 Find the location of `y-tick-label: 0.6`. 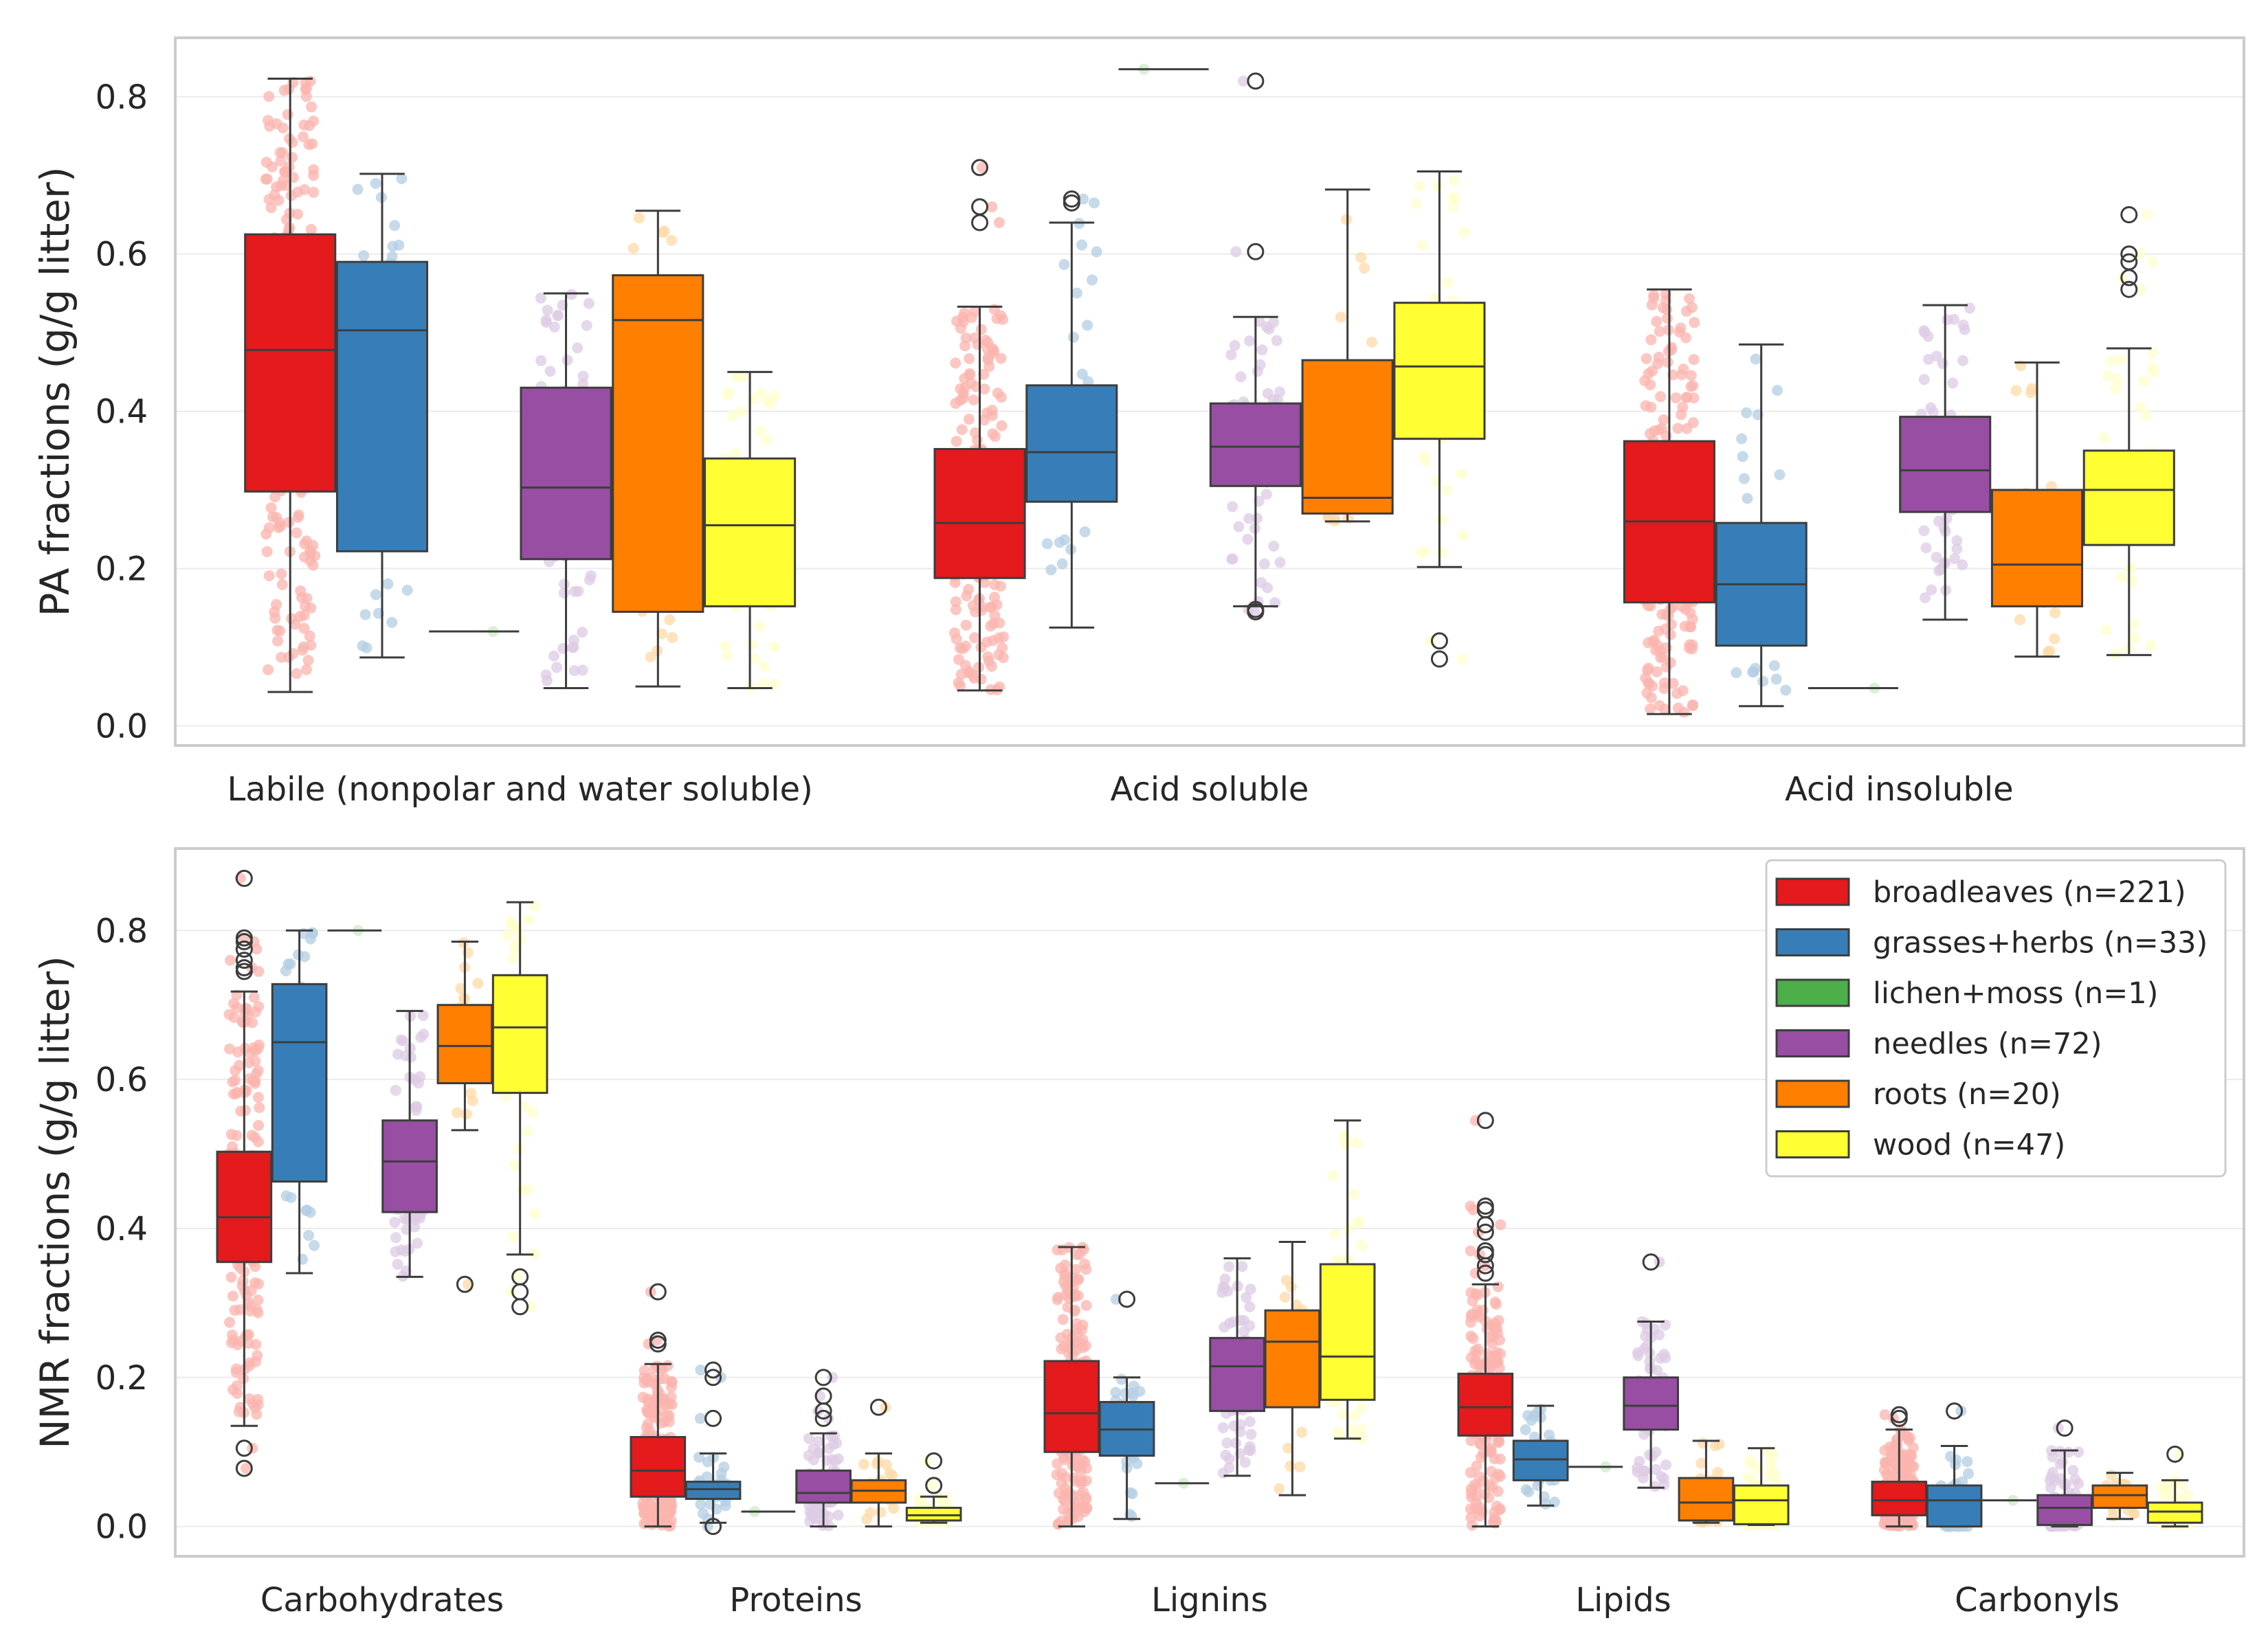

y-tick-label: 0.6 is located at coordinates (122, 1080).